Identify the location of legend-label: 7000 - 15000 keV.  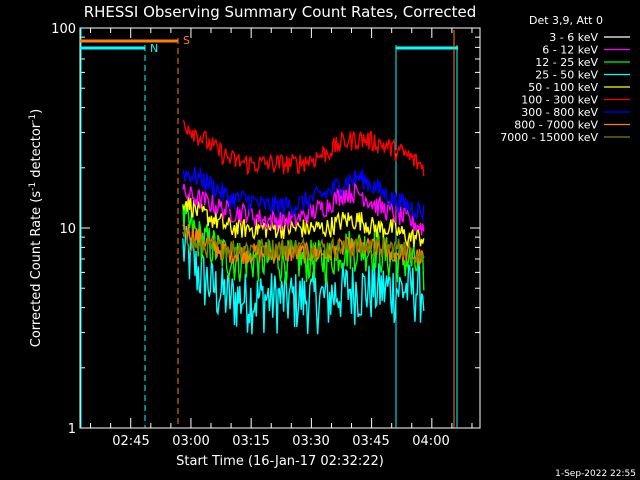
(549, 137).